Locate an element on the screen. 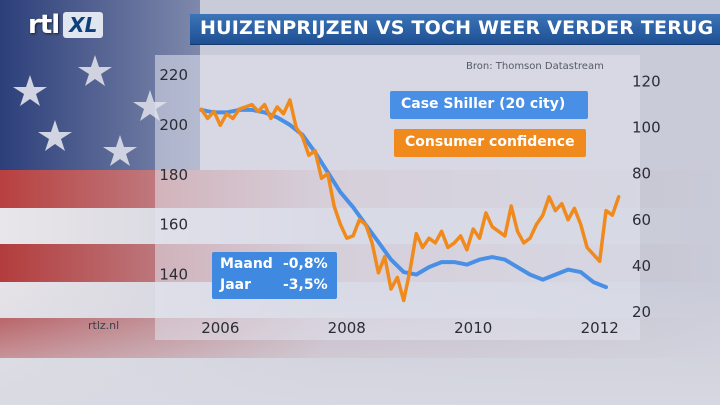  logo-rtl: rtl is located at coordinates (44, 25).